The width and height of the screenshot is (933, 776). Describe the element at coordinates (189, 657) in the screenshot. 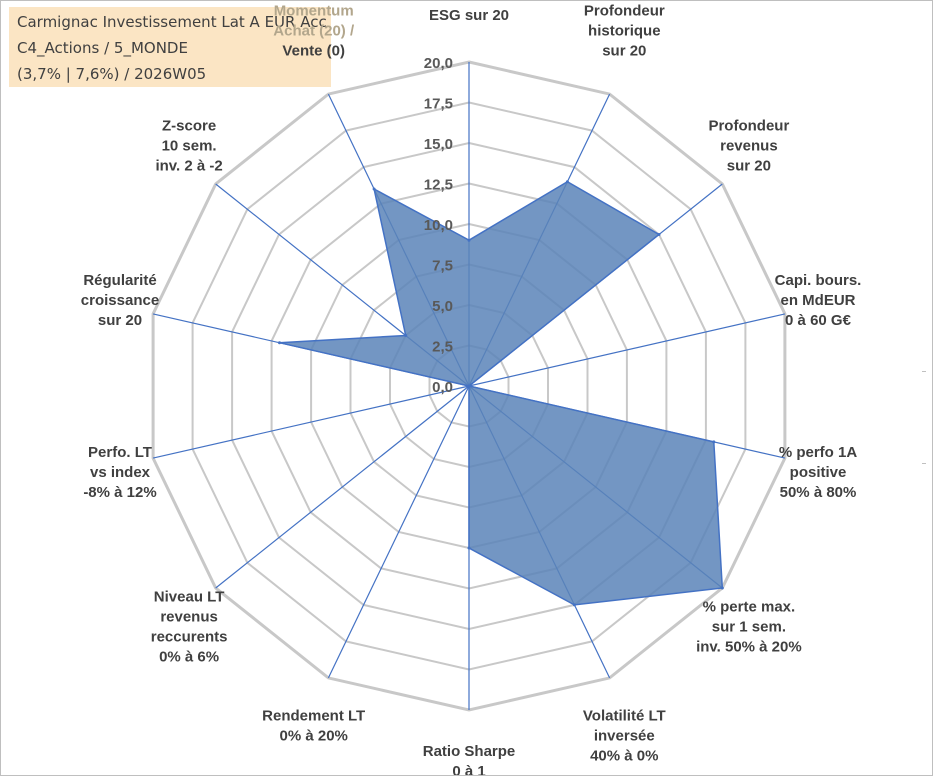

I see `axis-label: 0% à 6%` at that location.